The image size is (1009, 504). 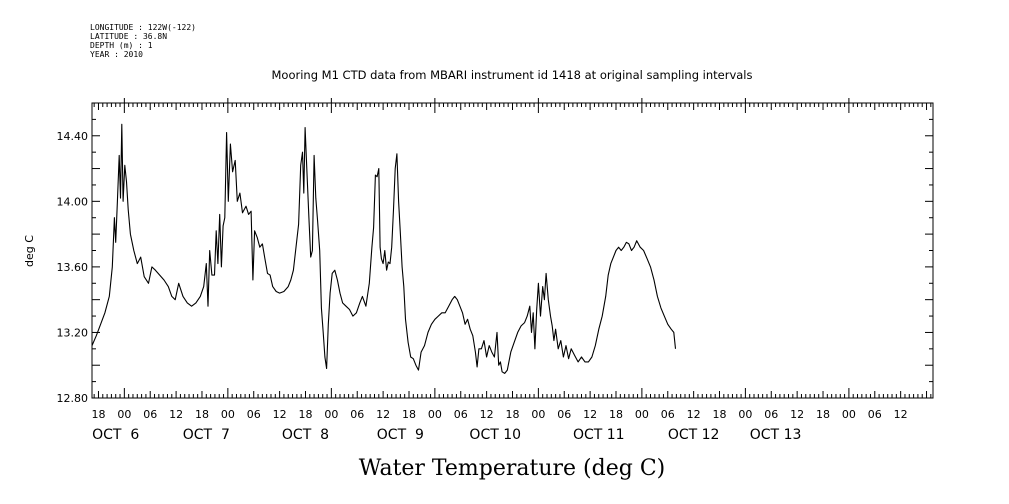 I want to click on y-tick-label: 12.80, so click(x=73, y=398).